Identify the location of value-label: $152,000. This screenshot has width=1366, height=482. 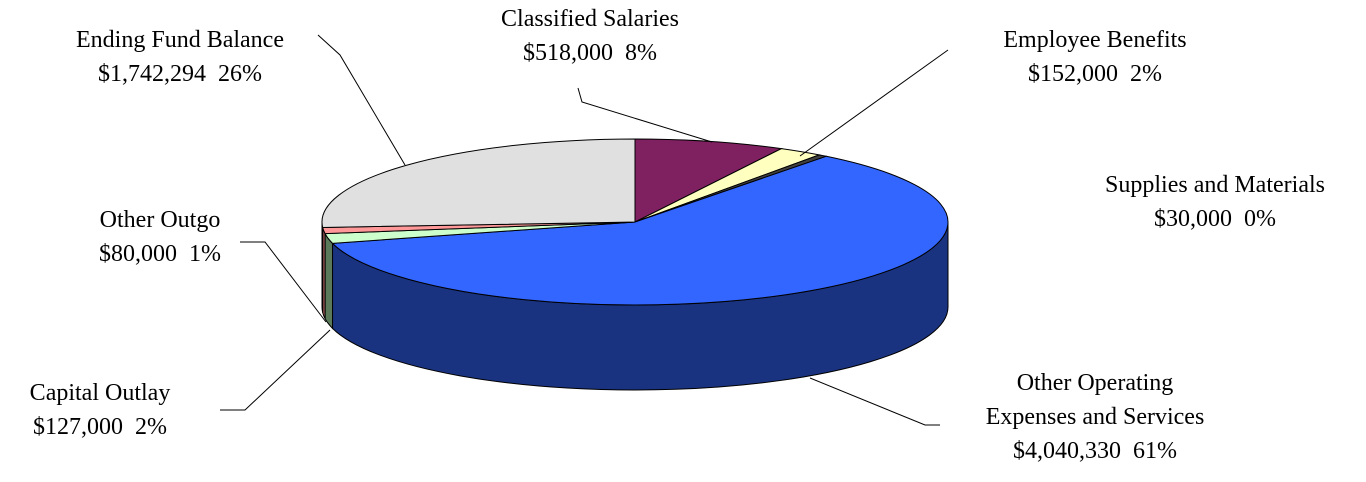
(1073, 74).